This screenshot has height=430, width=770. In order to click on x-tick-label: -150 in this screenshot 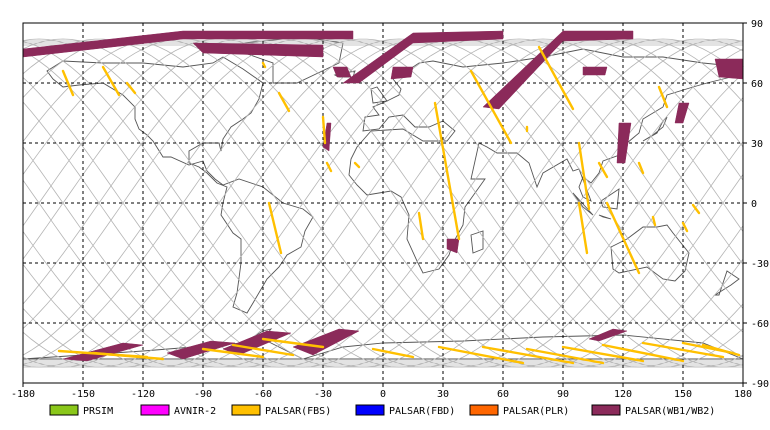, I will do `click(83, 394)`.